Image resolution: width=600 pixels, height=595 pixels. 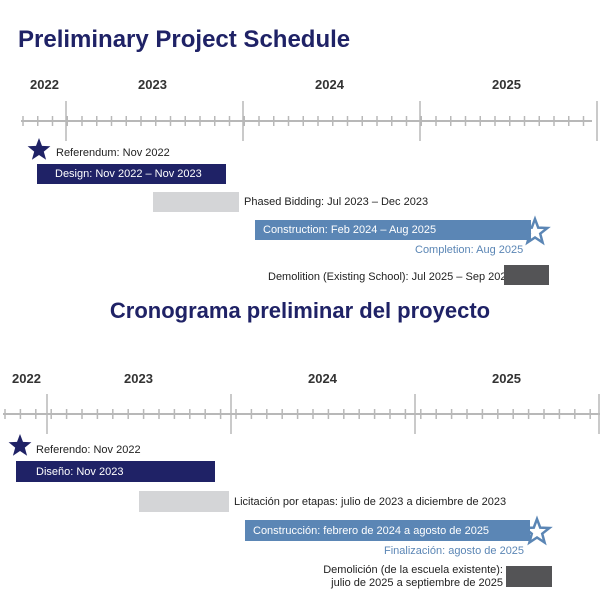 I want to click on timeline-axis-spanish, so click(x=301, y=414).